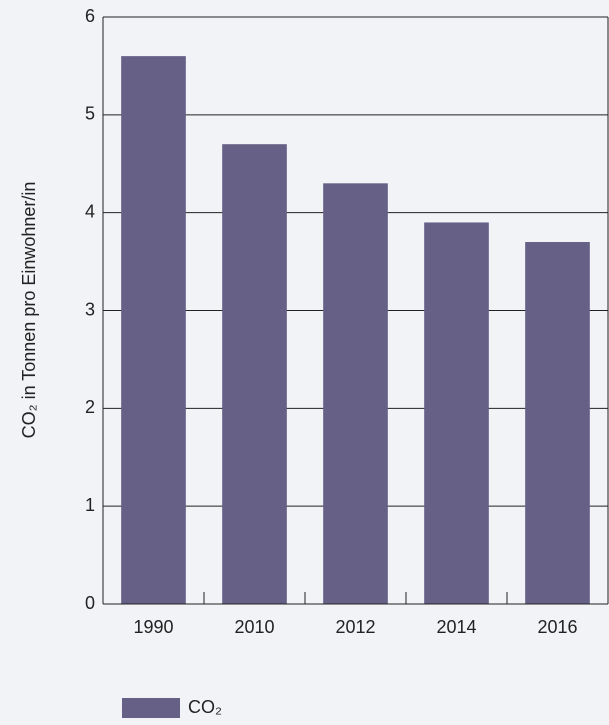  I want to click on y-tick-label: 0, so click(90, 603).